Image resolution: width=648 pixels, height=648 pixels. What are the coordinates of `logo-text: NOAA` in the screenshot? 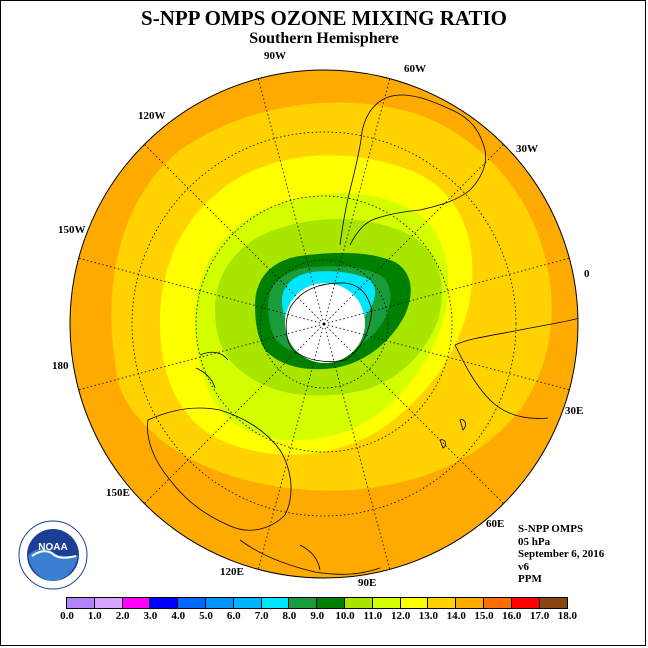 It's located at (52, 547).